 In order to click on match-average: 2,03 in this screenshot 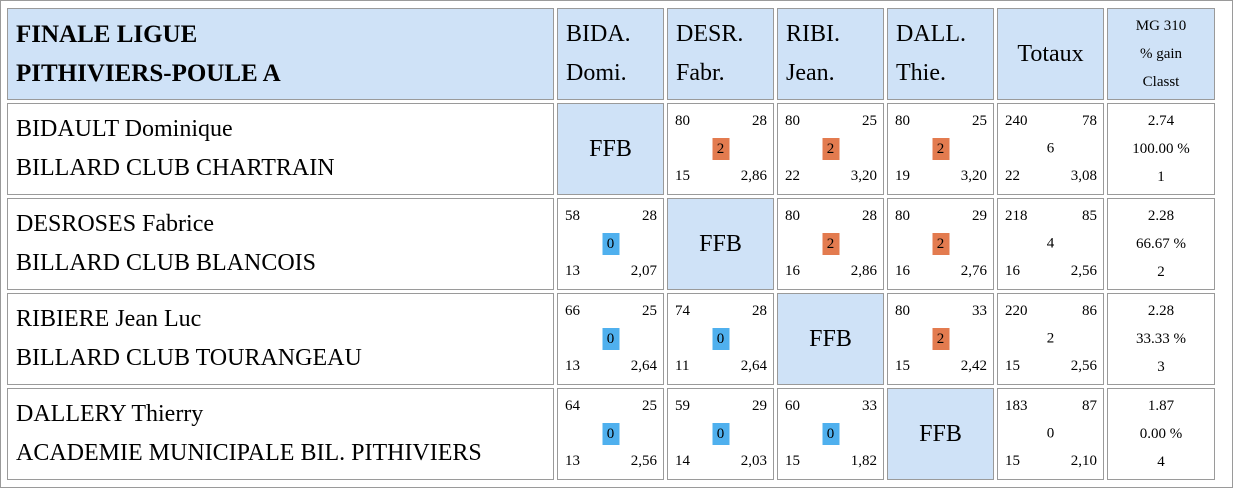, I will do `click(753, 461)`.